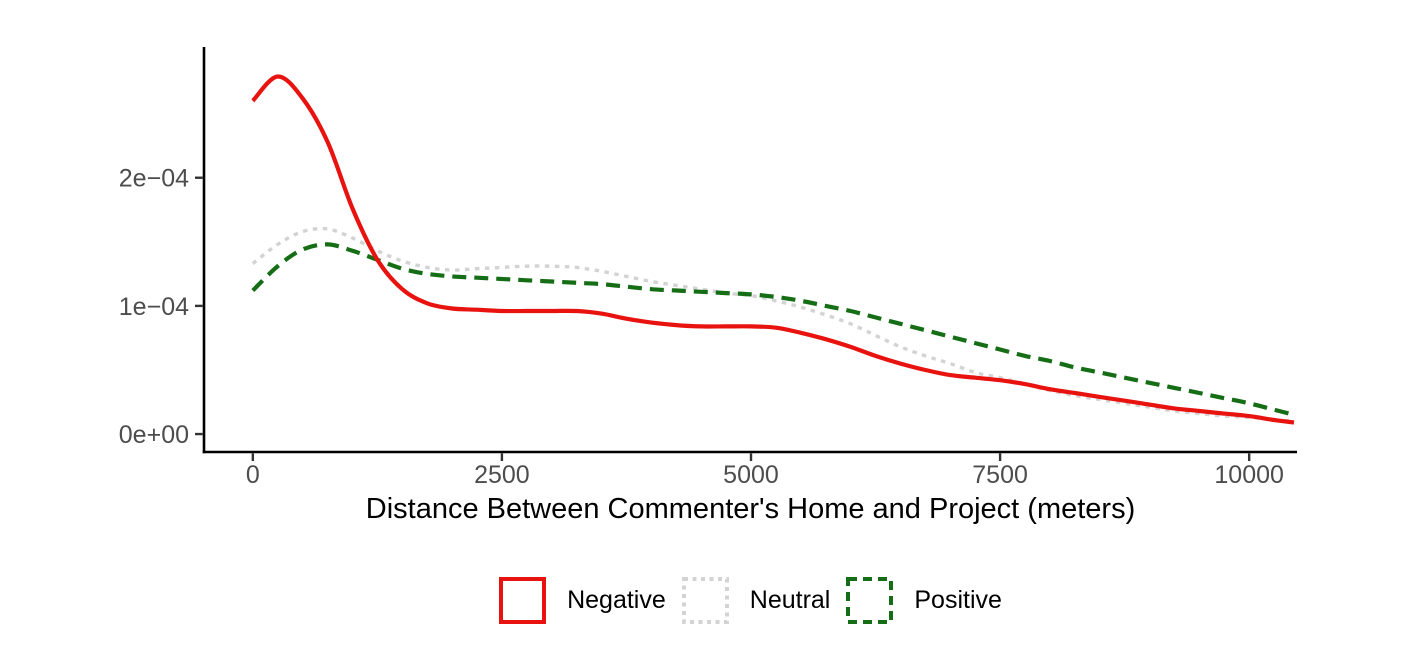 This screenshot has width=1404, height=670. Describe the element at coordinates (154, 179) in the screenshot. I see `y-tick-label: 2e−04` at that location.